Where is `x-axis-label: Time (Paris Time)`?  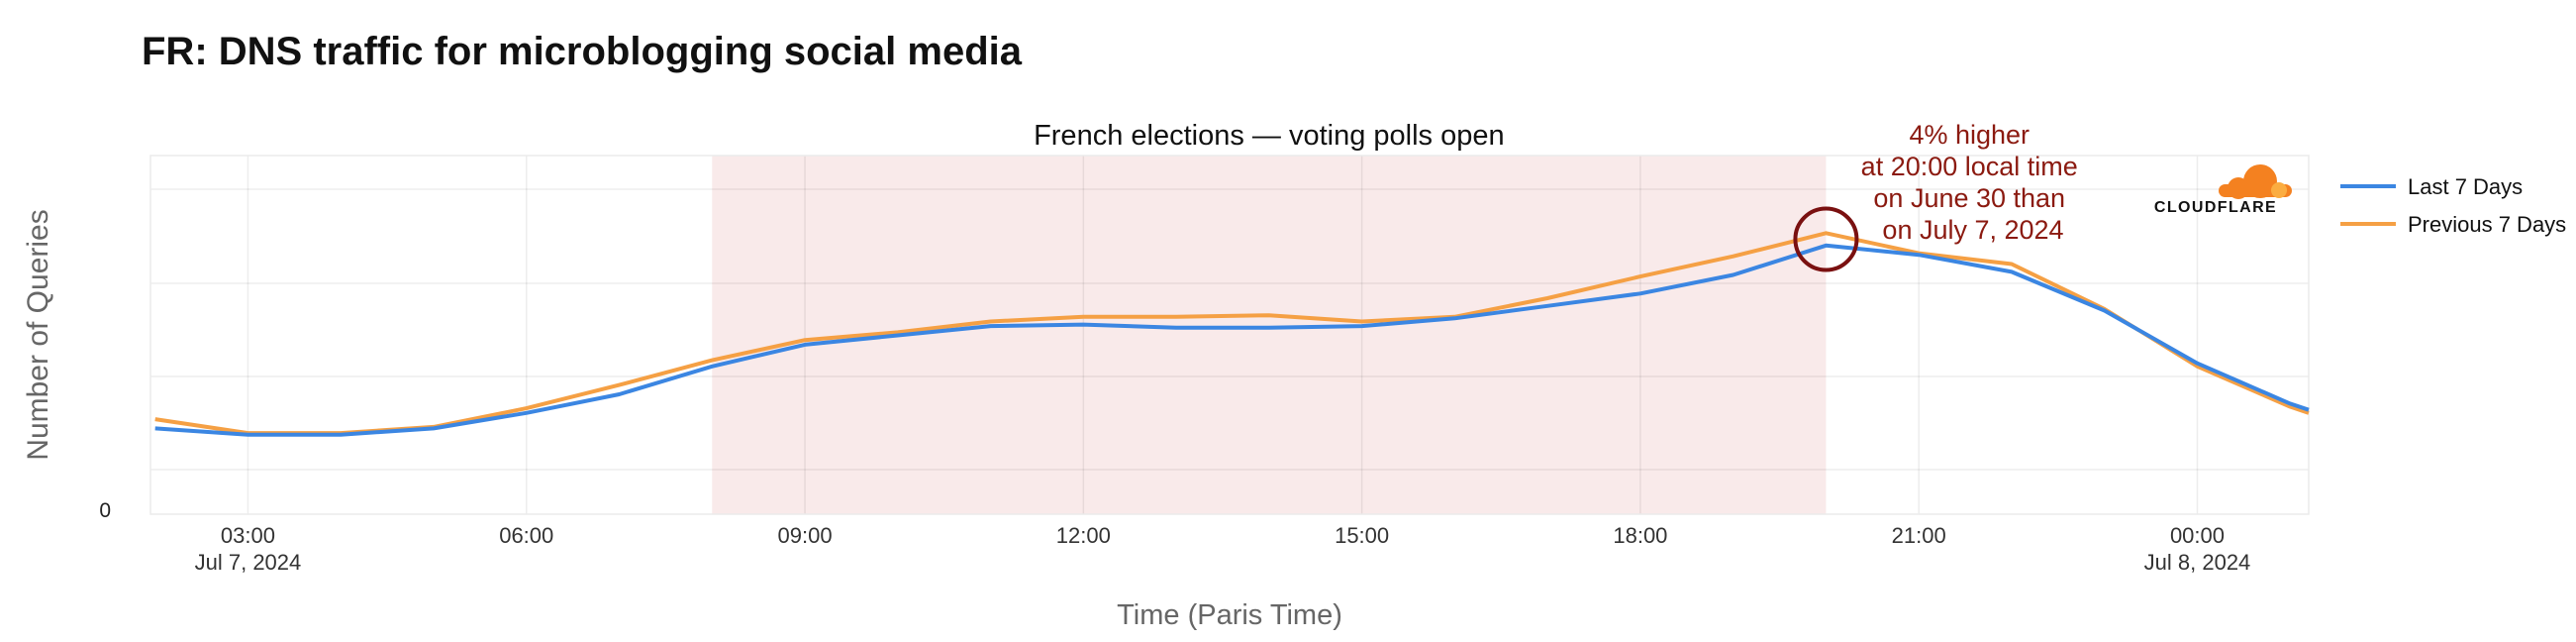 x-axis-label: Time (Paris Time) is located at coordinates (1230, 615).